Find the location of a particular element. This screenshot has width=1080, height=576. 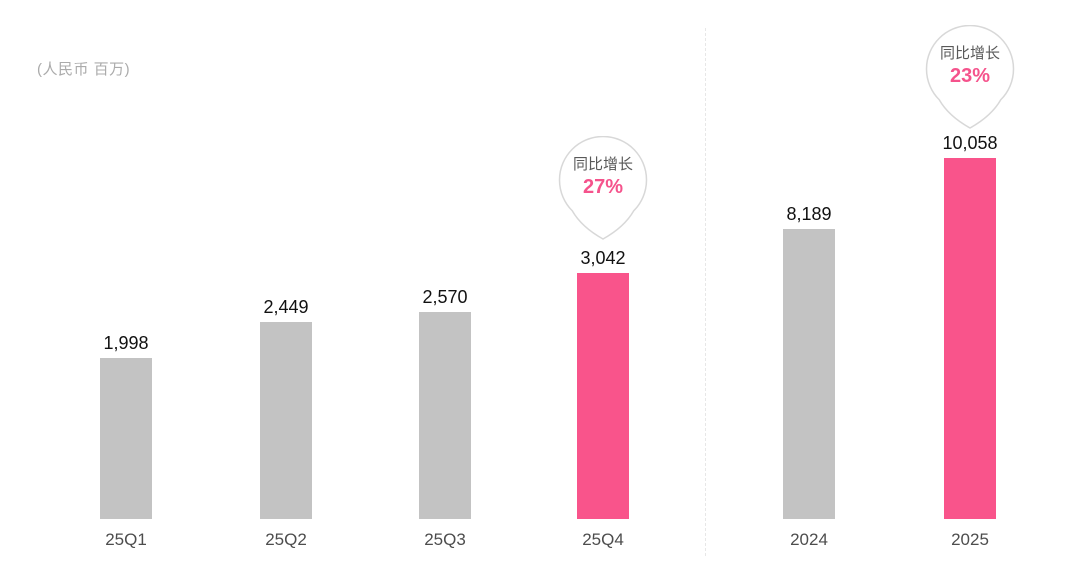

callout-text: 同比增长 23% is located at coordinates (970, 77).